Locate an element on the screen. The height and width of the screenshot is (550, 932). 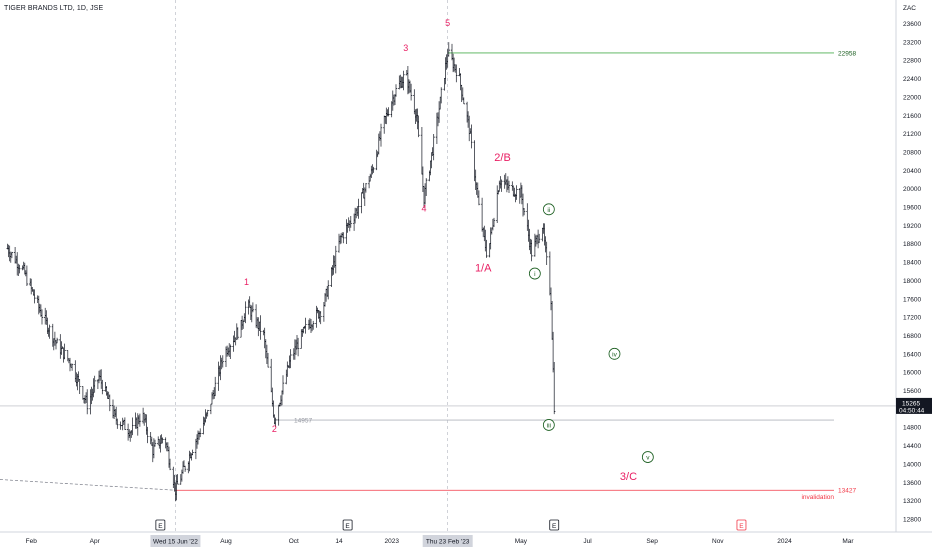
y-tick-label: 16000 is located at coordinates (912, 373).